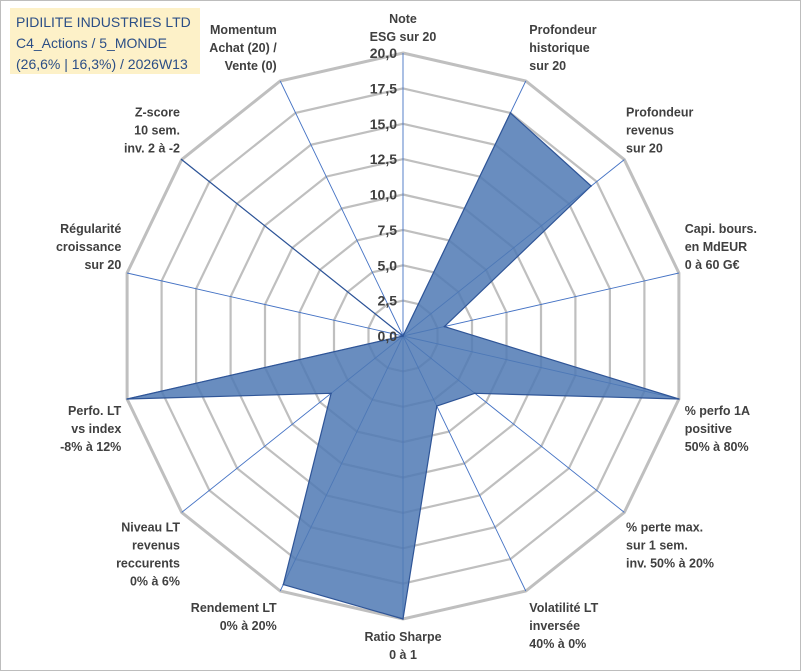 The height and width of the screenshot is (671, 801). Describe the element at coordinates (383, 124) in the screenshot. I see `tick-label: 15,0` at that location.